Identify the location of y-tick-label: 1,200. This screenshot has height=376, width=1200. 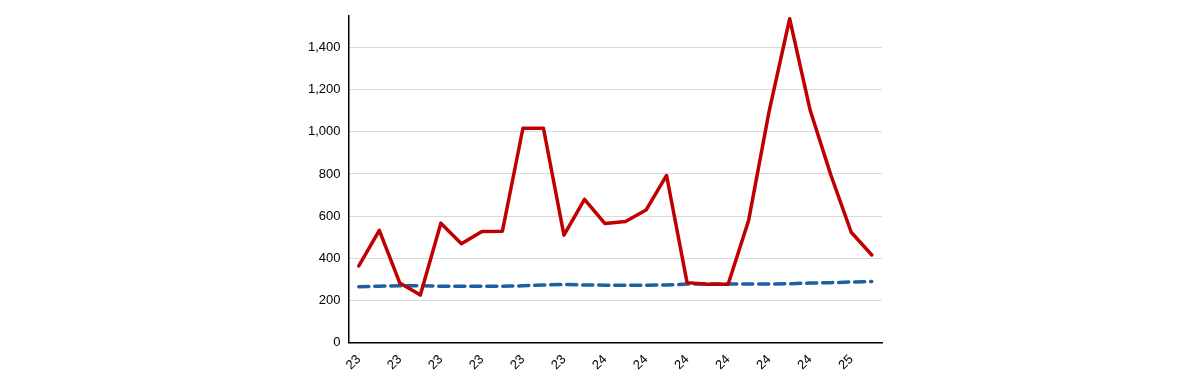
(324, 89).